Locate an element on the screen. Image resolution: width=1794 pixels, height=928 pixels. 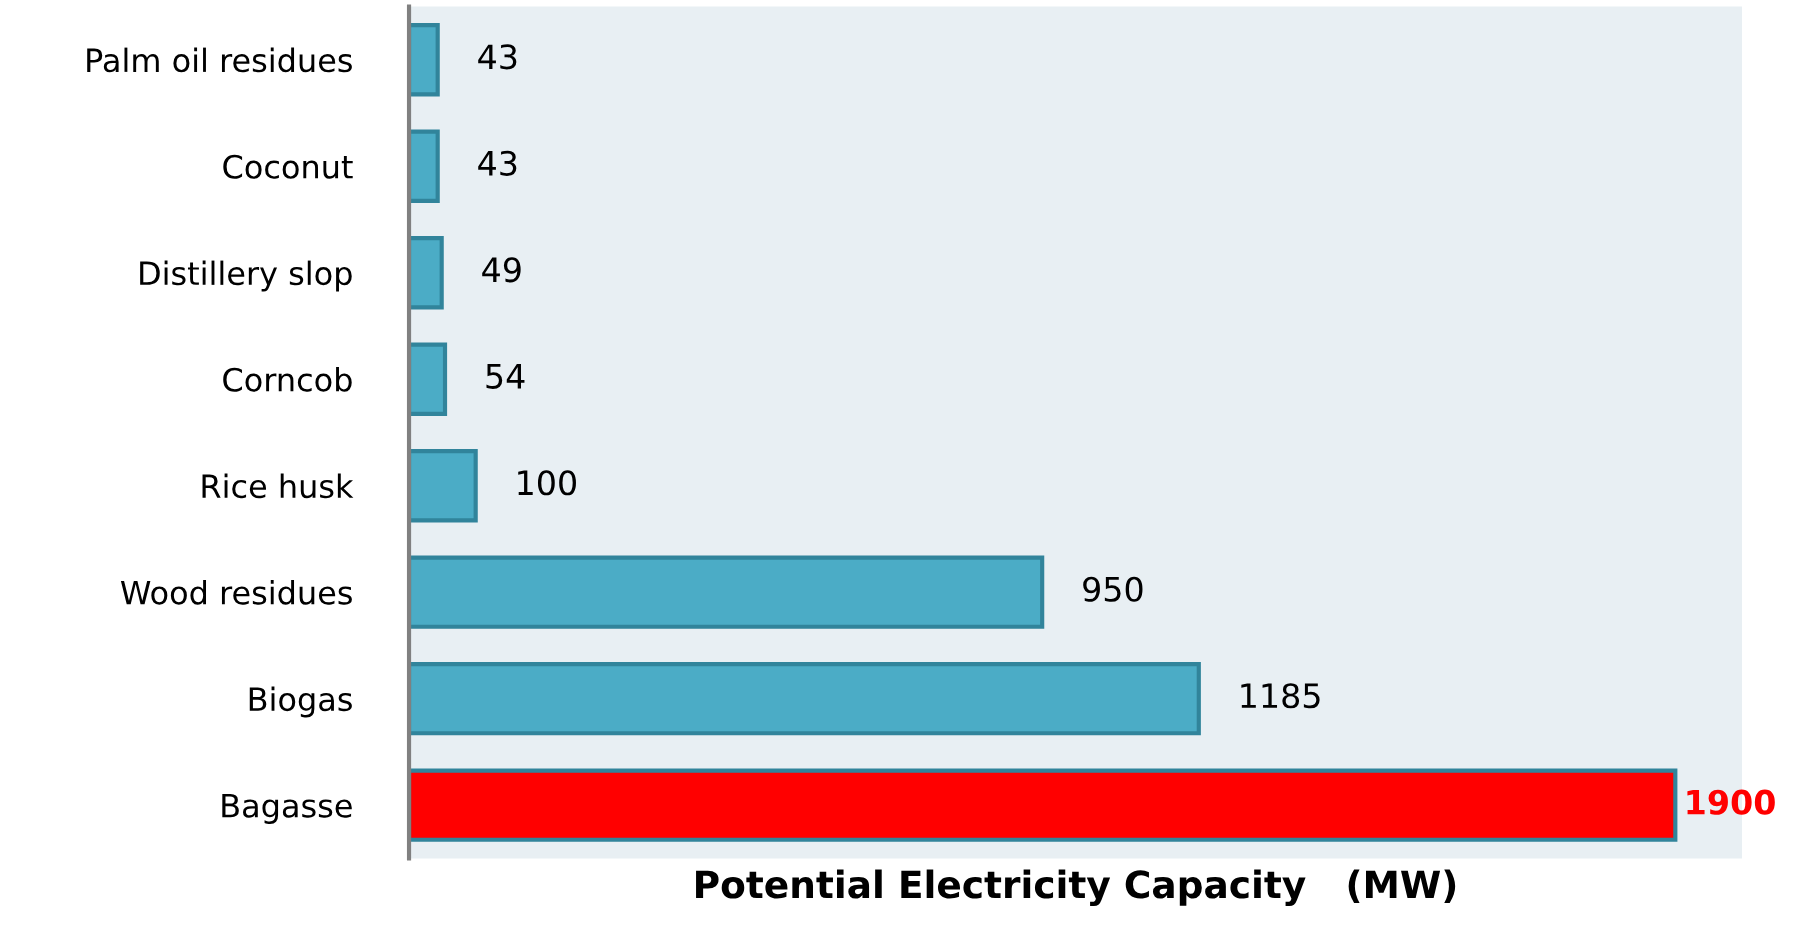
y-tick-label: Bagasse is located at coordinates (287, 809).